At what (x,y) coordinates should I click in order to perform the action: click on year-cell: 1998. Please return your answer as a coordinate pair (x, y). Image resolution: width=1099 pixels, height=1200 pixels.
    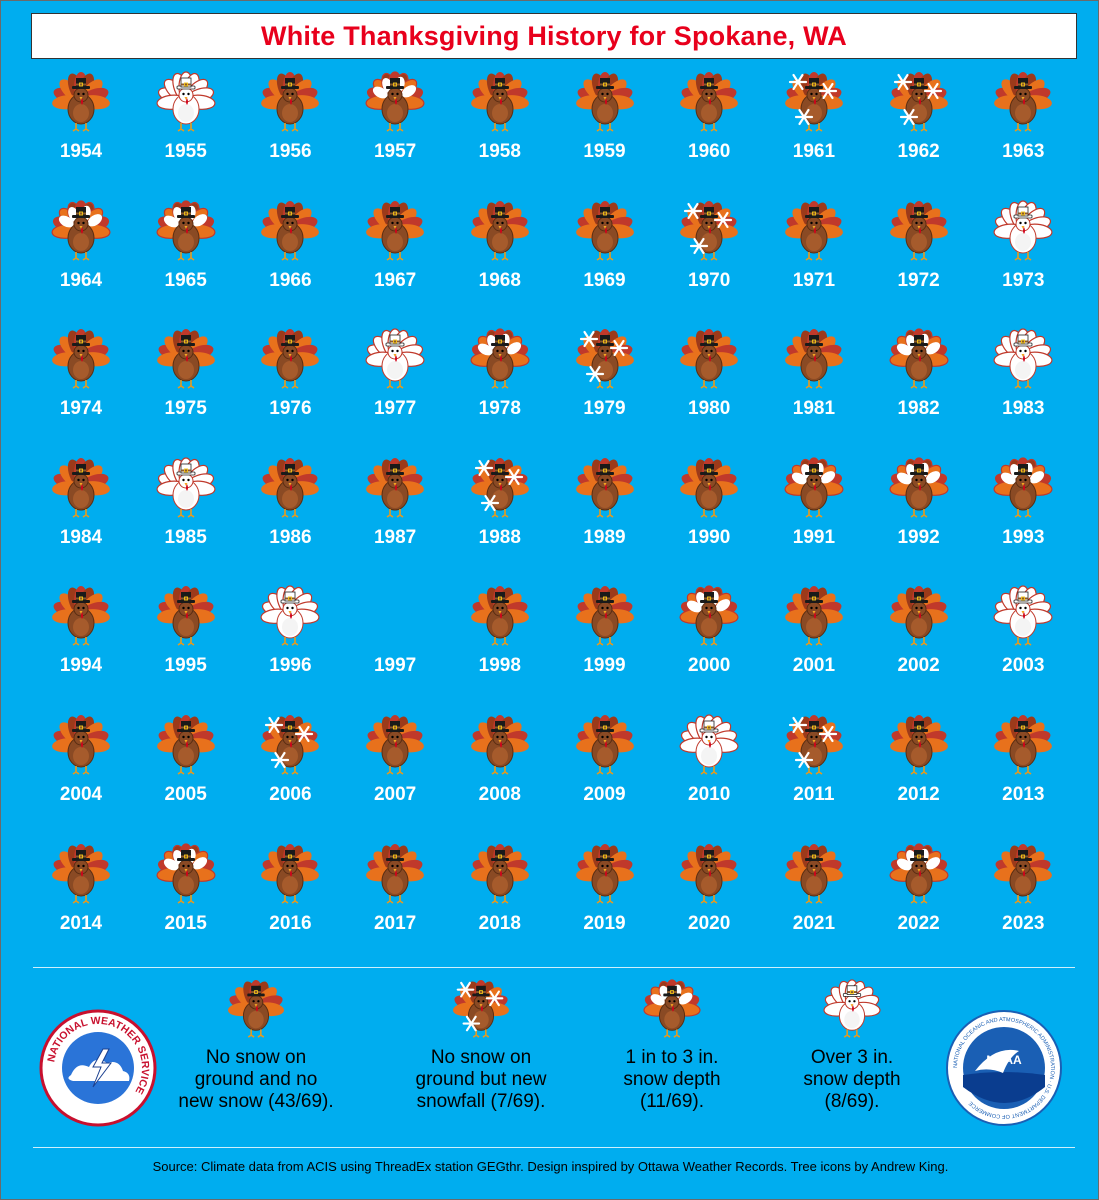
    Looking at the image, I should click on (500, 641).